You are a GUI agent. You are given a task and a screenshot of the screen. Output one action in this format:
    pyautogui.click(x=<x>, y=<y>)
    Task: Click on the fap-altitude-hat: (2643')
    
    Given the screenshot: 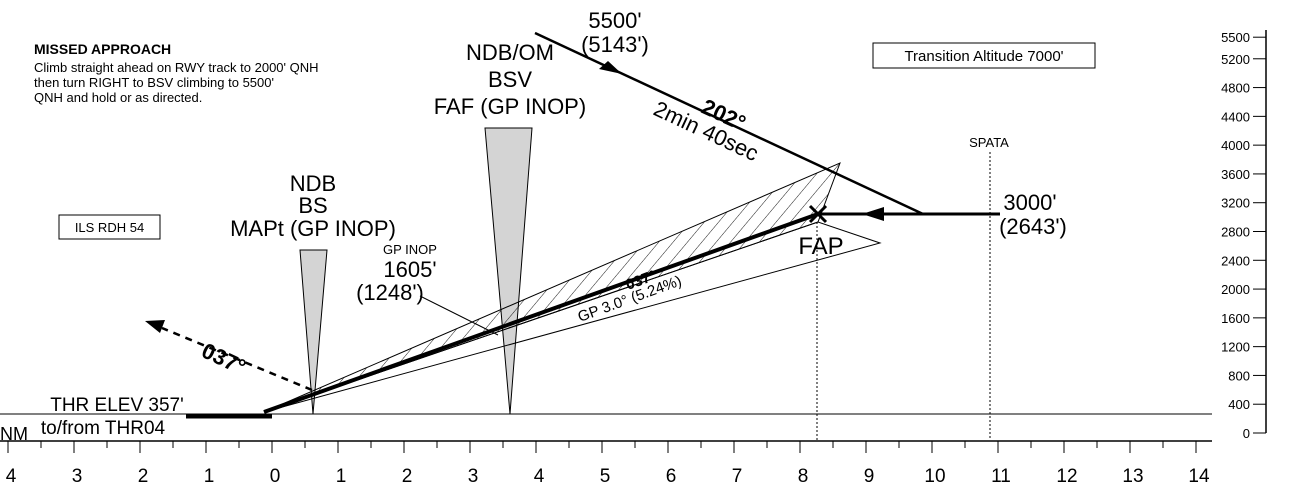 What is the action you would take?
    pyautogui.click(x=1033, y=226)
    